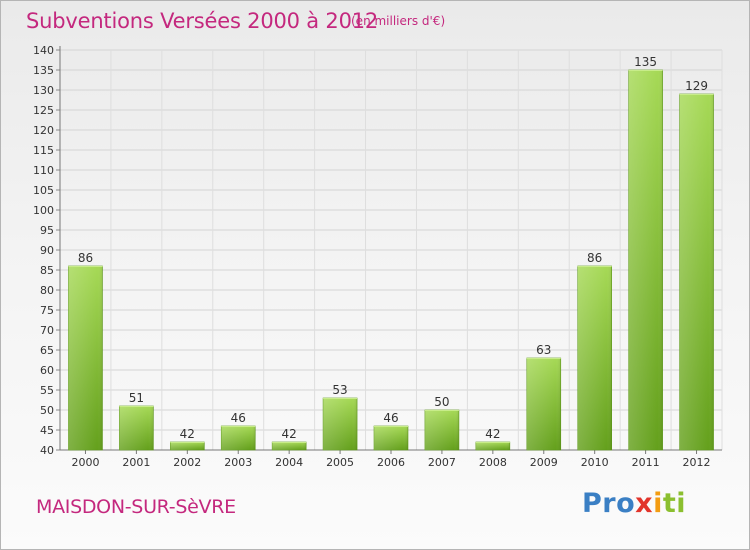  I want to click on y-tick-label: 70, so click(47, 330).